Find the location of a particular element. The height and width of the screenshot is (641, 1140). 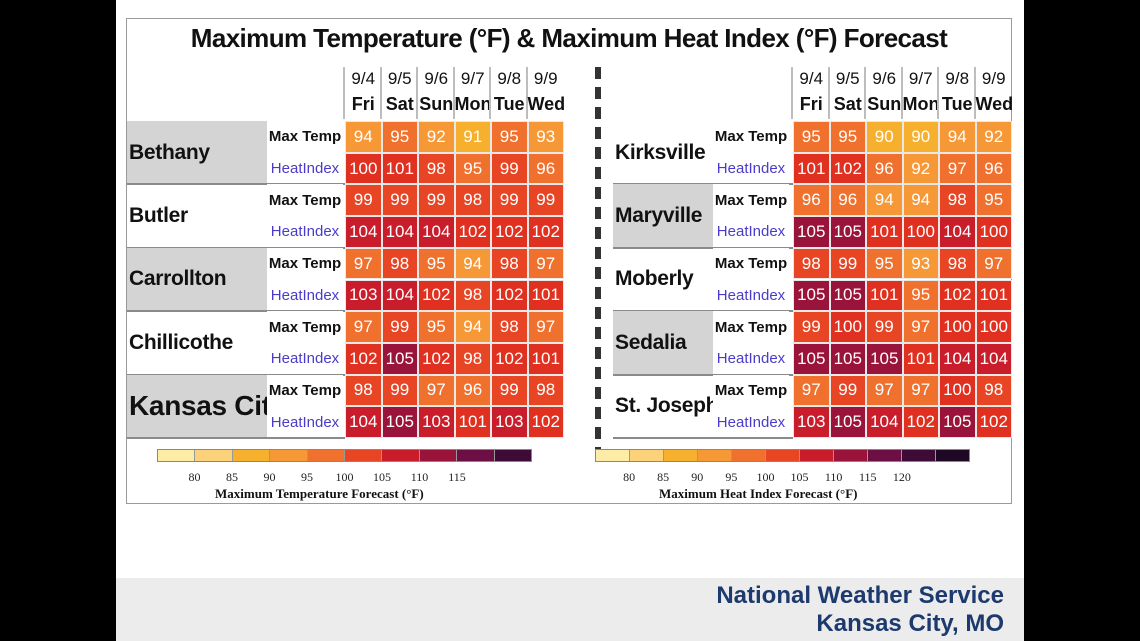

column-day: Tue is located at coordinates (509, 104).